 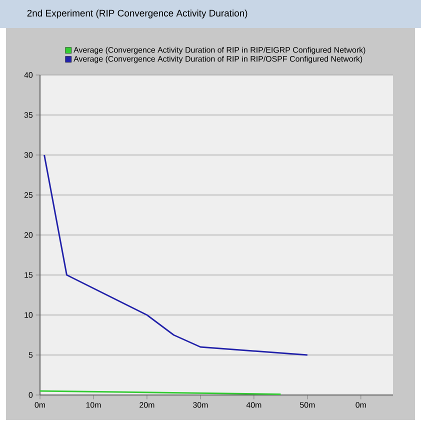 I want to click on chart-title: 2nd Experiment (RIP Convergence Activity Duration), so click(x=137, y=14).